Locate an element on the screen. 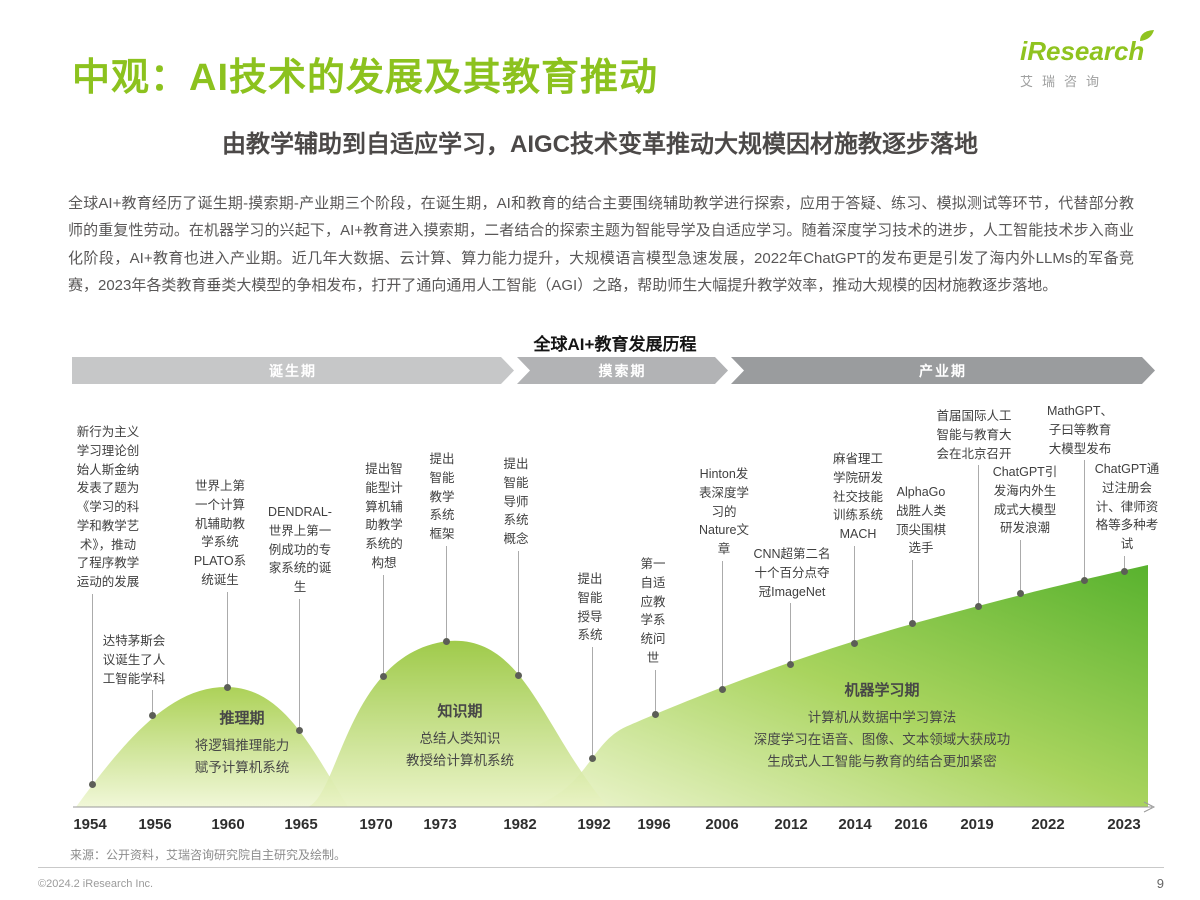 This screenshot has width=1200, height=900. year-label: 1960 is located at coordinates (228, 824).